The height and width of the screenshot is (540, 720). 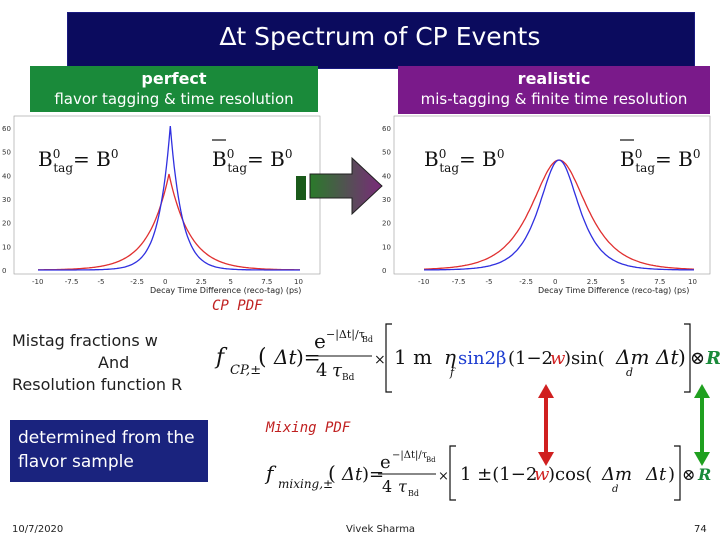 What do you see at coordinates (530, 358) in the screenshot?
I see `svg-text: (1−2` at bounding box center [530, 358].